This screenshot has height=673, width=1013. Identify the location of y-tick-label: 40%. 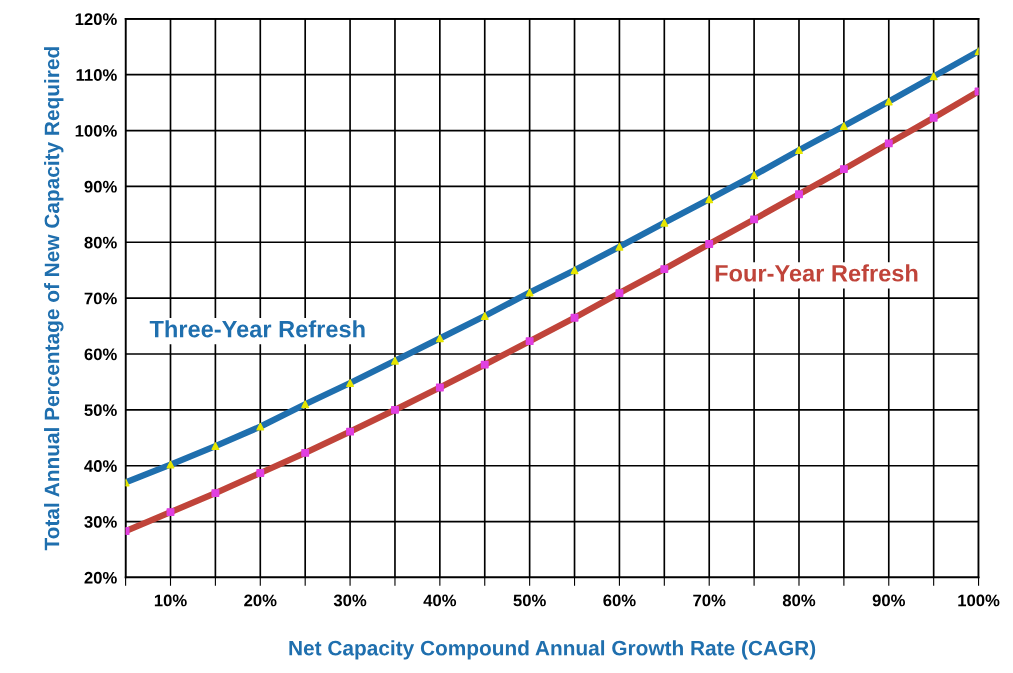
(100, 466).